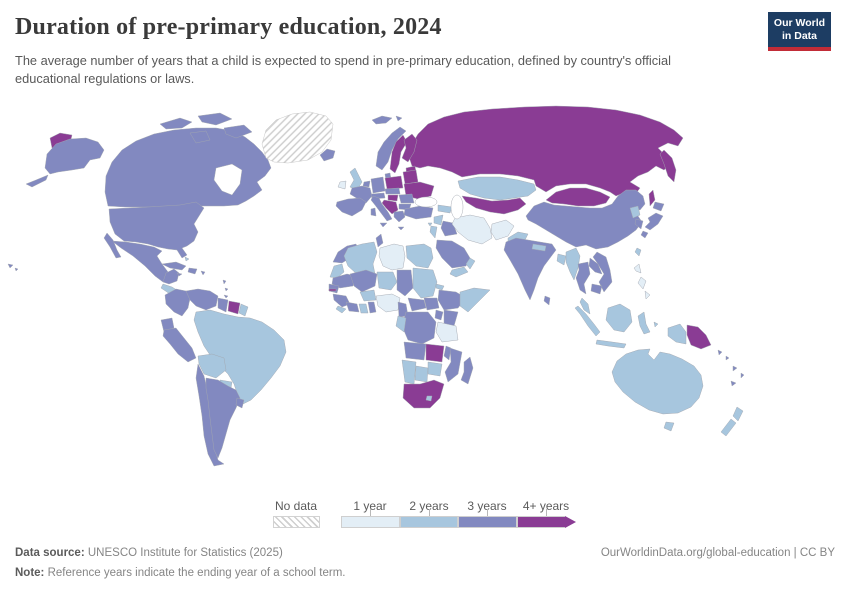 This screenshot has width=850, height=600. Describe the element at coordinates (296, 522) in the screenshot. I see `legend-no-data-swatch` at that location.